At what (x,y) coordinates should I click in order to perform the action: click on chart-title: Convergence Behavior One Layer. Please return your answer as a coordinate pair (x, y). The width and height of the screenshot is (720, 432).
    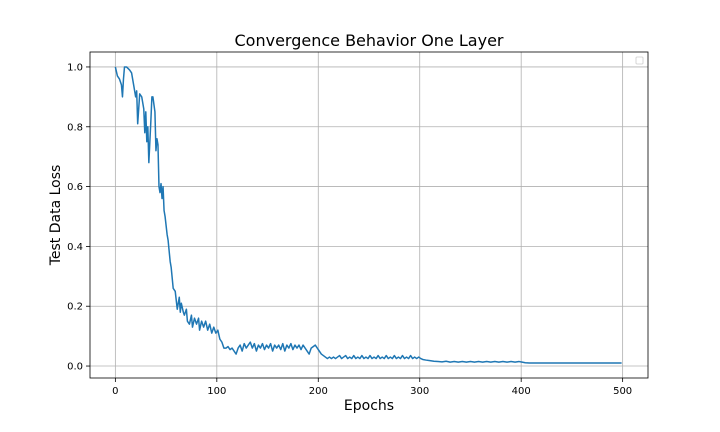
    Looking at the image, I should click on (369, 40).